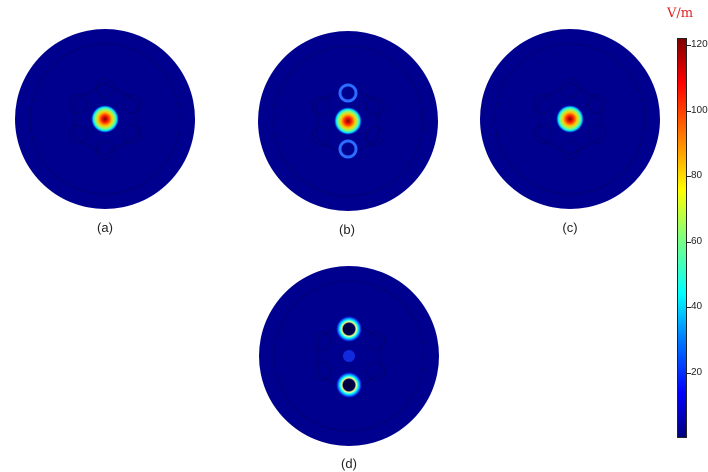 This screenshot has height=472, width=708. I want to click on fiber-field-map-b, so click(348, 121).